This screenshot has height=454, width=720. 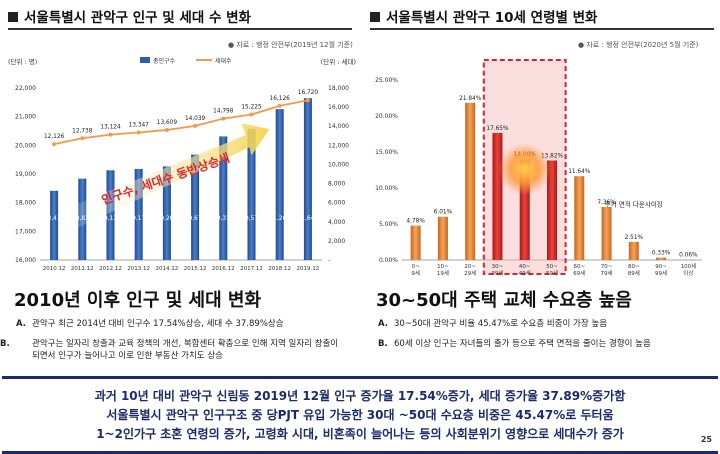 I want to click on right-subhead: 30~50대 주택 교체 수요층 높음, so click(x=504, y=299).